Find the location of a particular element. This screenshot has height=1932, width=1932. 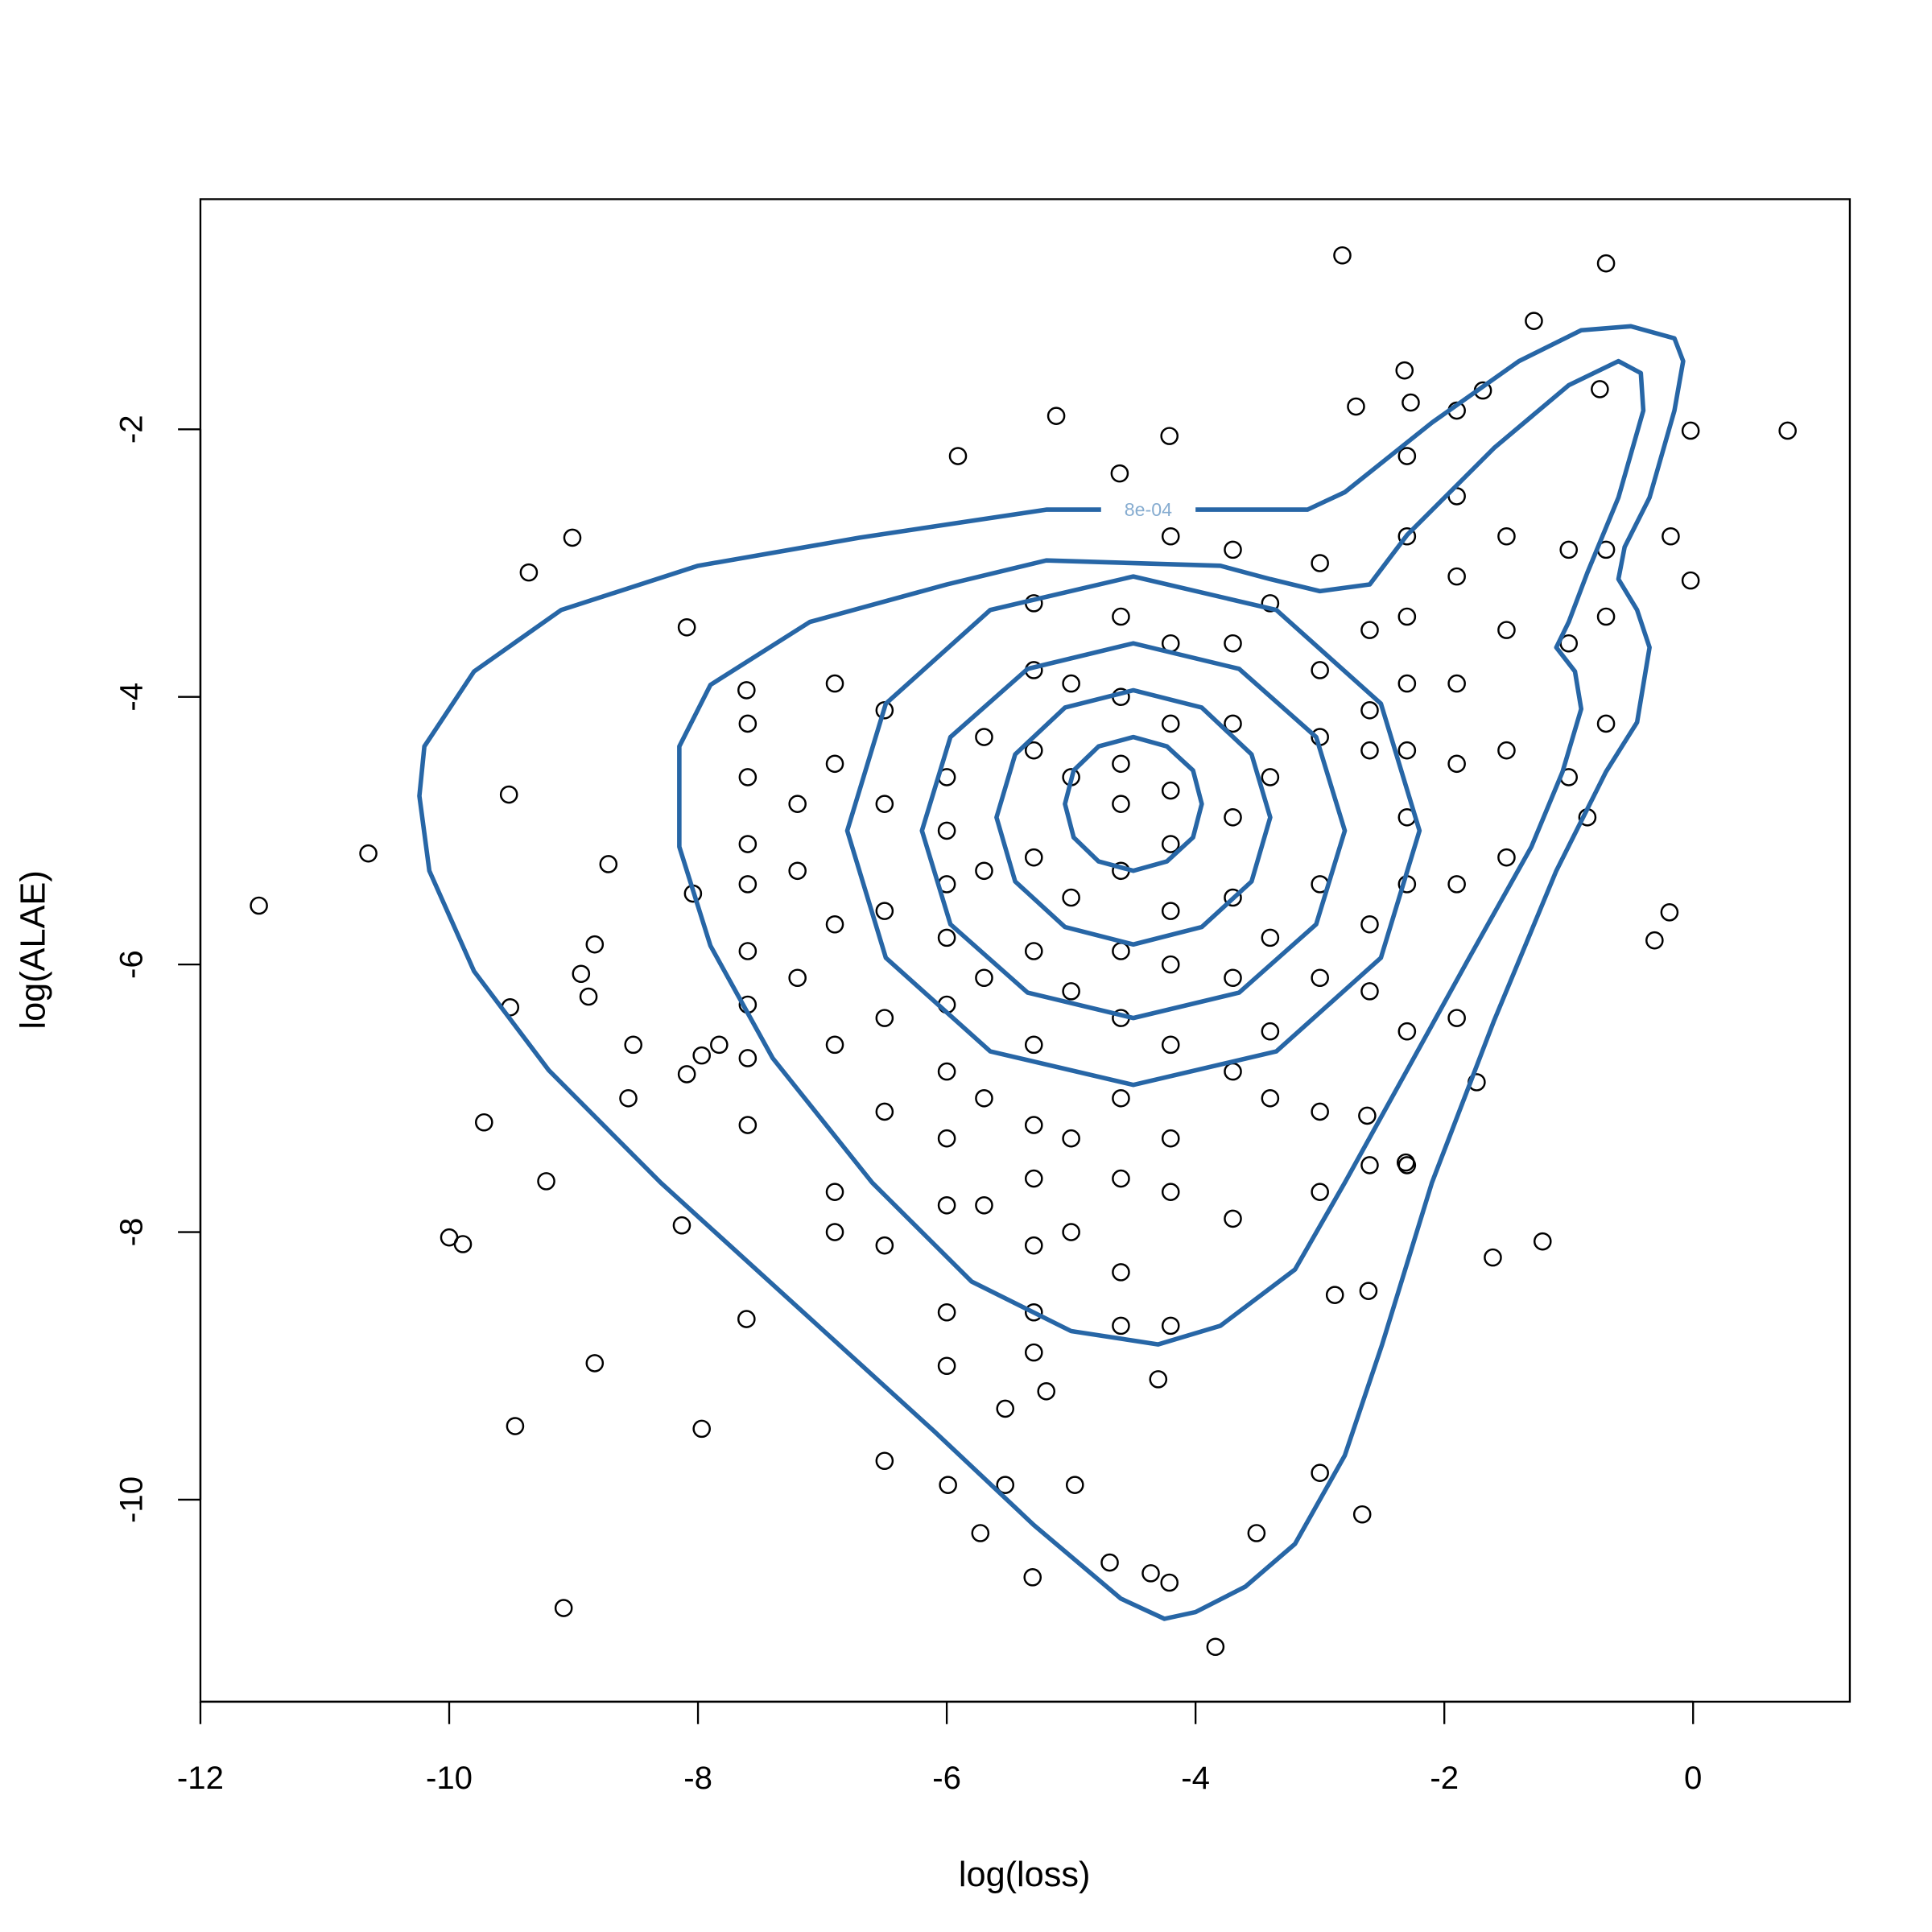

x-tick-label: -10 is located at coordinates (449, 1778).